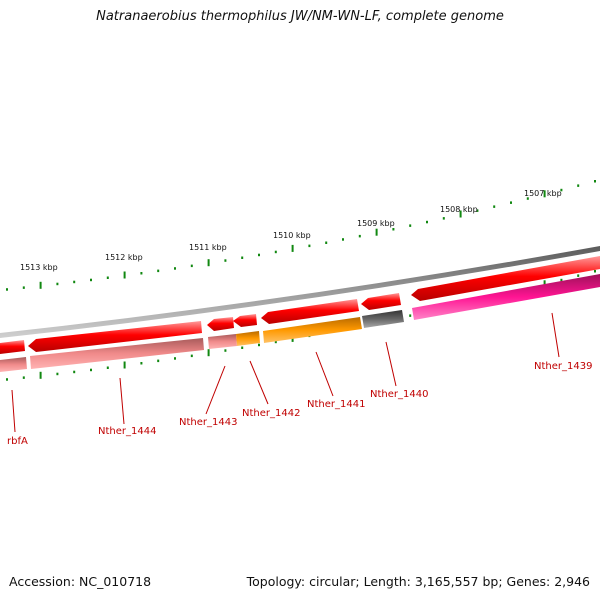 The image size is (600, 600). What do you see at coordinates (39, 267) in the screenshot?
I see `tick-label-1513: 1513 kbp` at bounding box center [39, 267].